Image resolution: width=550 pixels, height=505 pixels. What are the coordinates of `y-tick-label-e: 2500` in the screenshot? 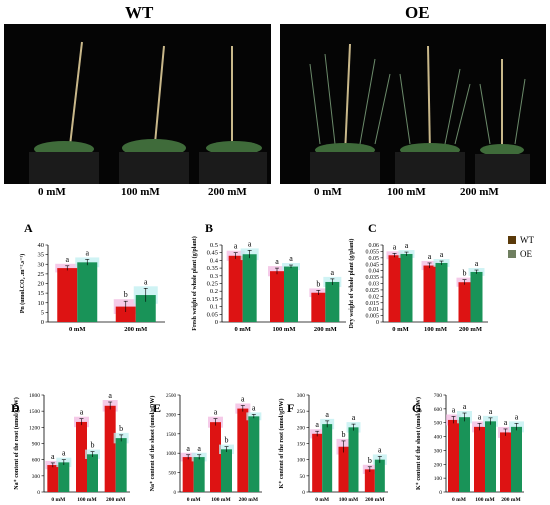 It's located at (171, 396).